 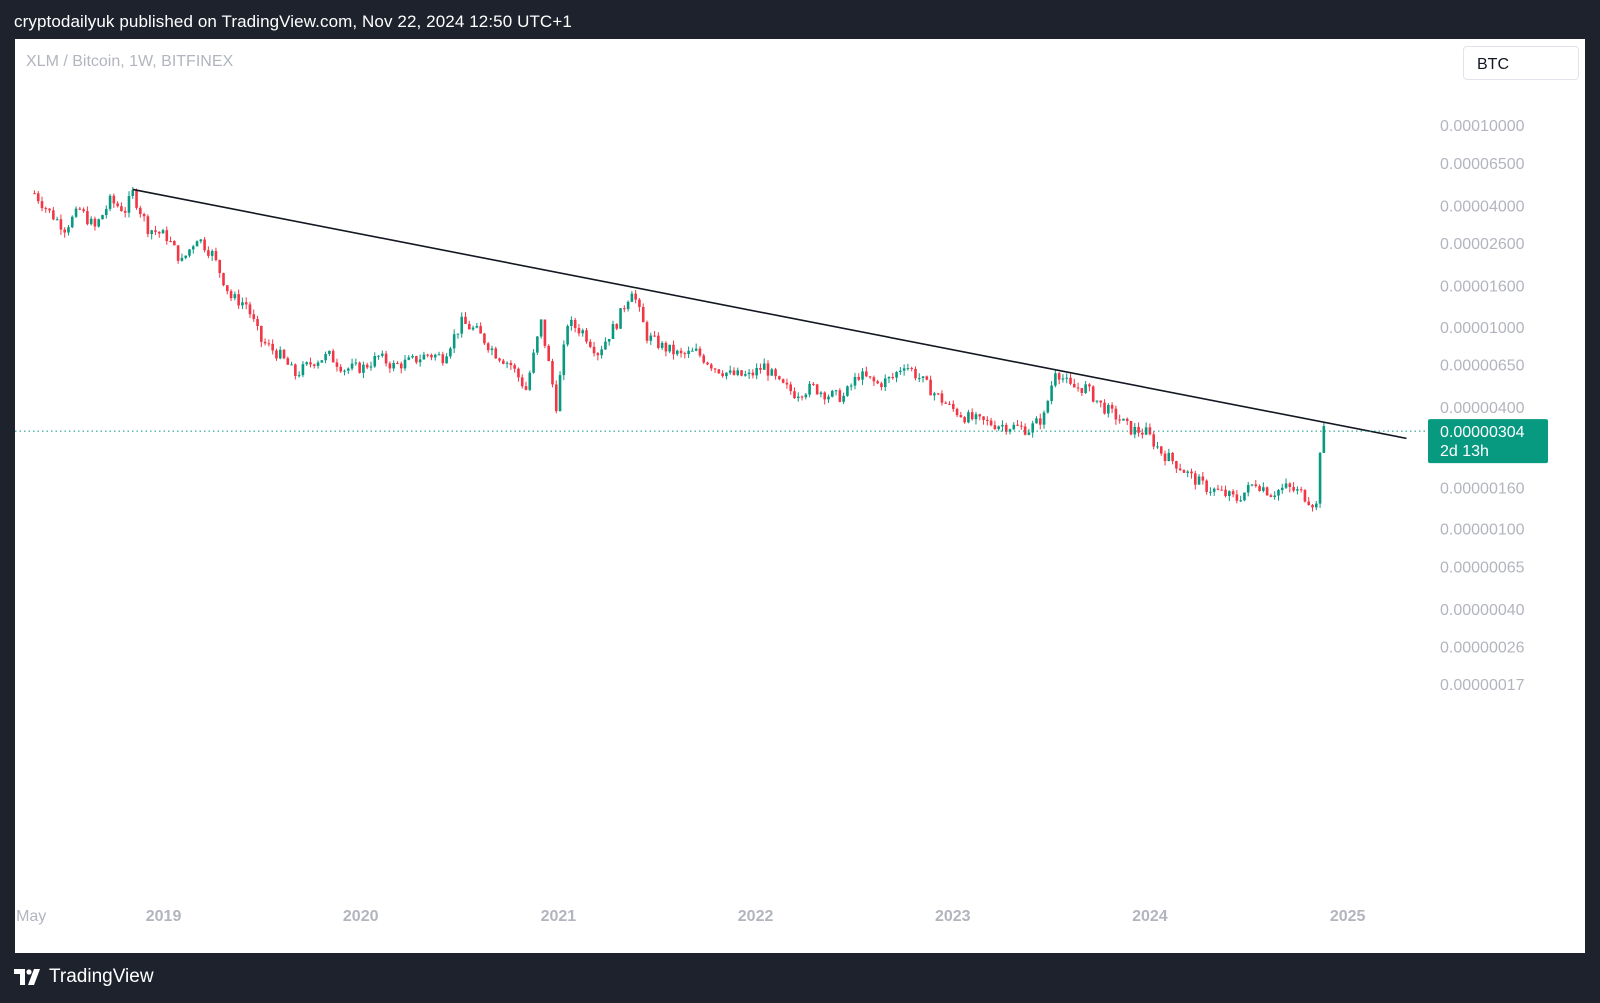 What do you see at coordinates (130, 61) in the screenshot?
I see `symbol-label: XLM / Bitcoin, 1W, BITFINEX` at bounding box center [130, 61].